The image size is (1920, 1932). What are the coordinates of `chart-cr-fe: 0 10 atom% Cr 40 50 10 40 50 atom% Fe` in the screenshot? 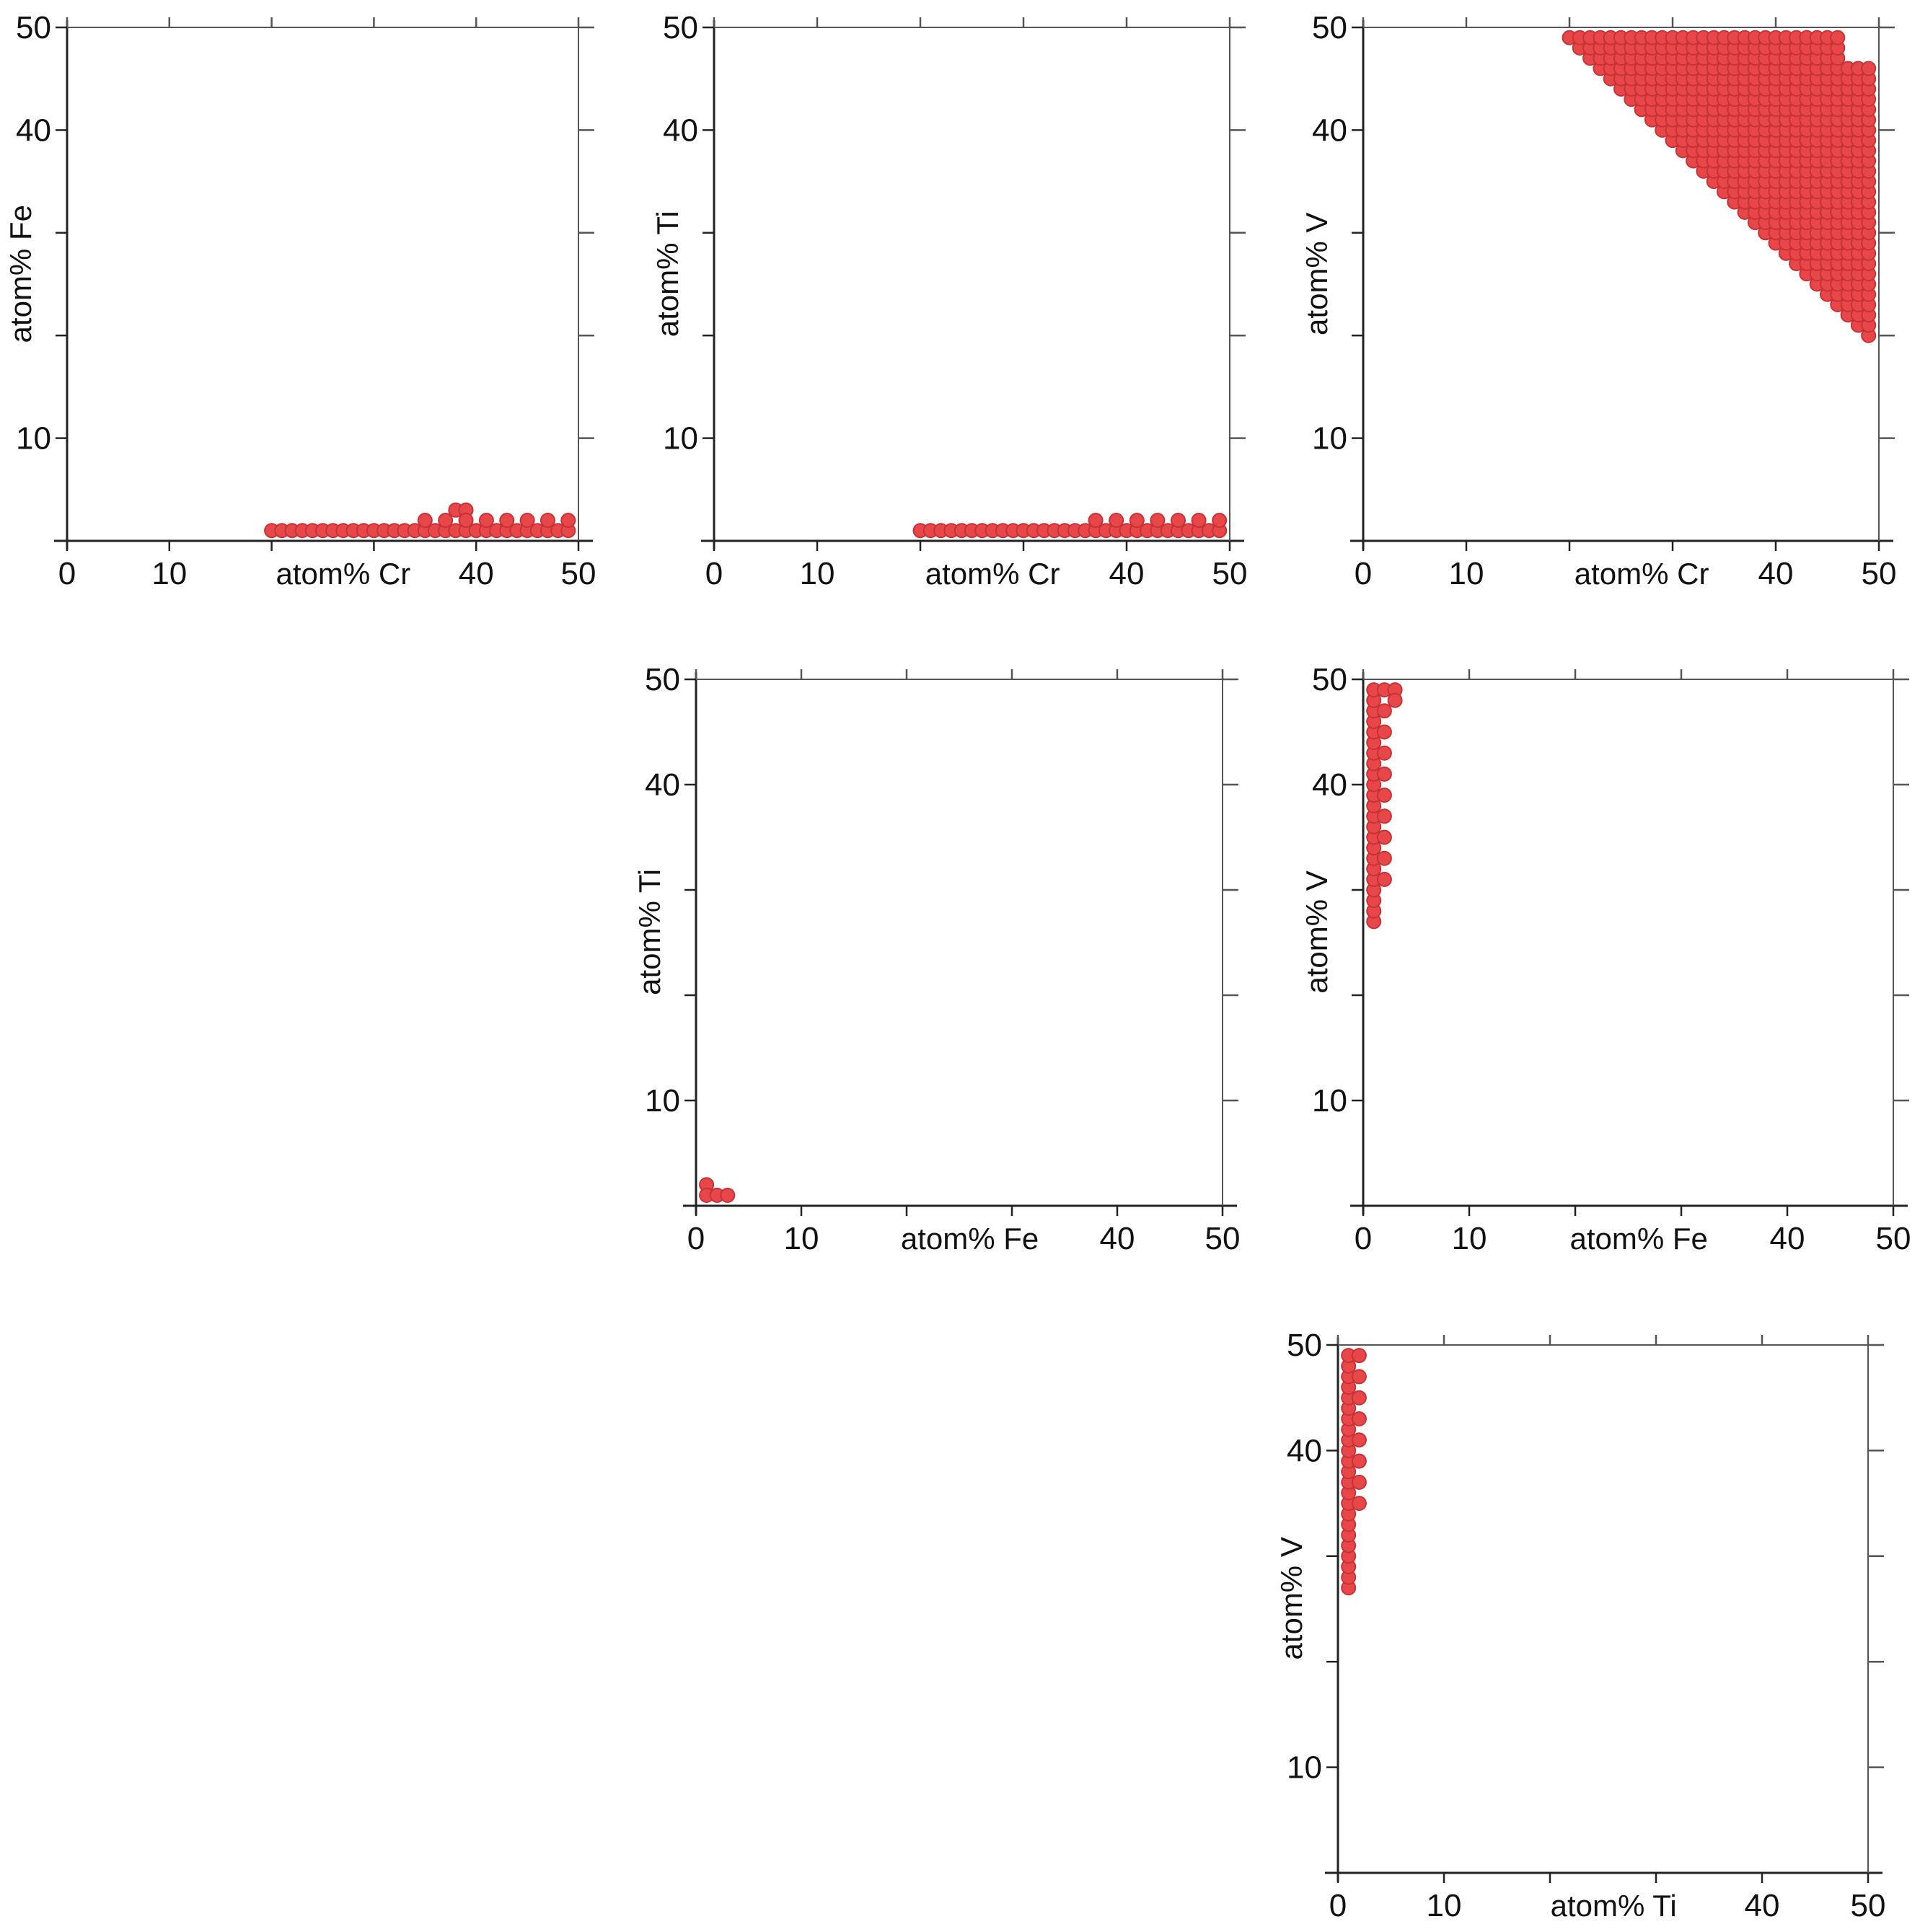 It's located at (300, 300).